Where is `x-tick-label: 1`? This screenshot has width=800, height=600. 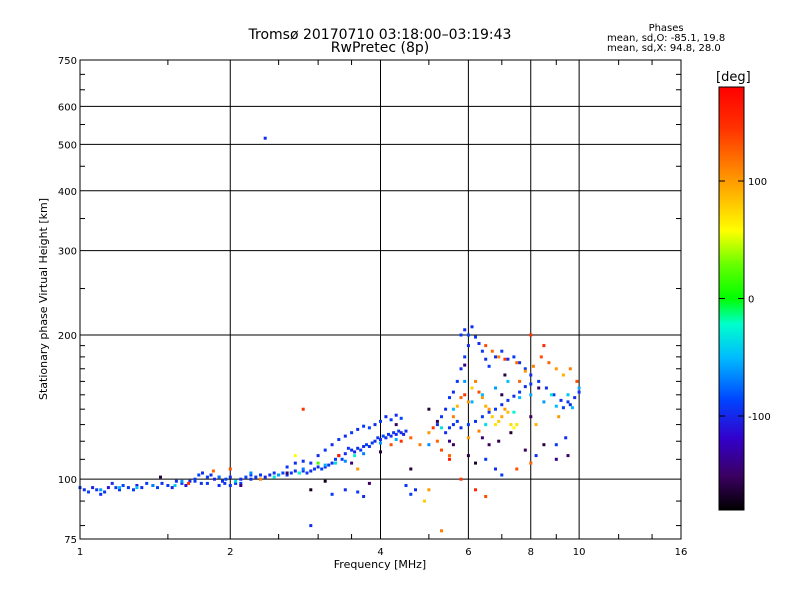
x-tick-label: 1 is located at coordinates (80, 552).